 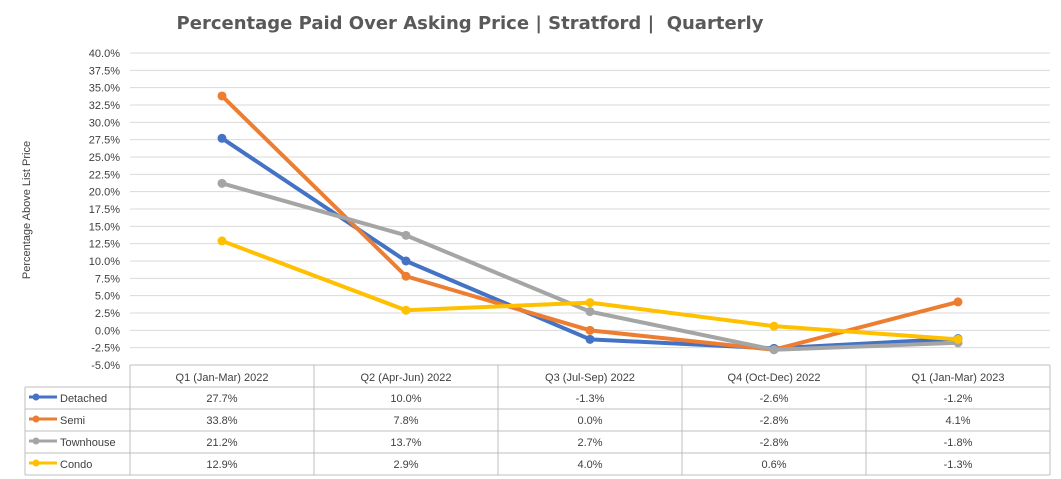 I want to click on y-tick-label: 5.0%, so click(x=107, y=297).